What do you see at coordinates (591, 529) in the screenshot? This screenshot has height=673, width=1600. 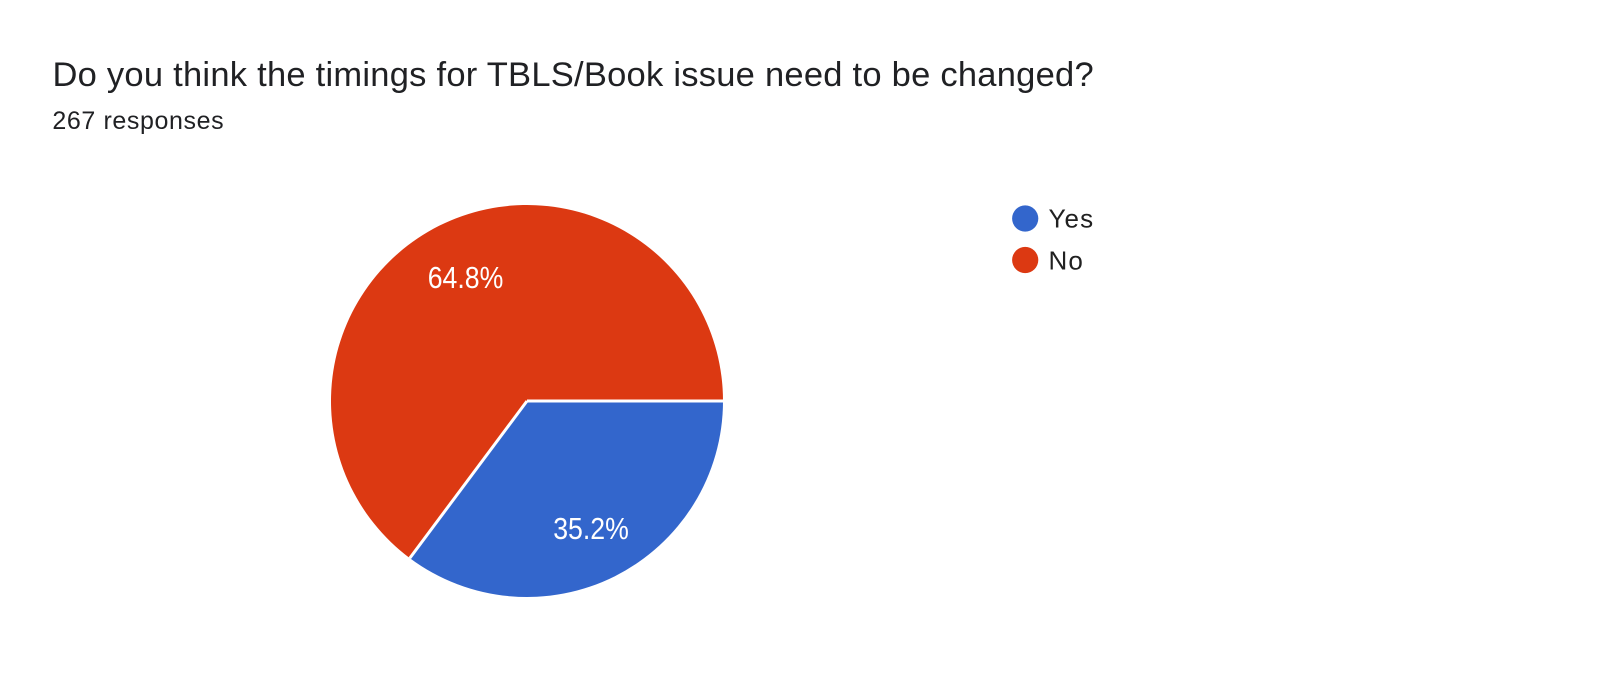 I see `svg-text: 35.2%` at bounding box center [591, 529].